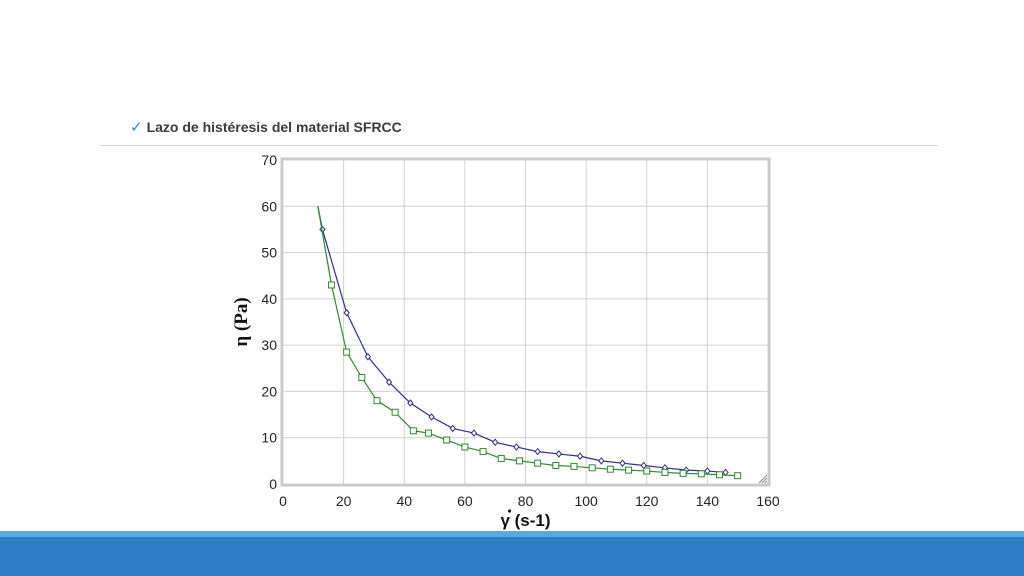 Image resolution: width=1024 pixels, height=576 pixels. I want to click on slide-header: ✓ Lazo de histéresis del material SFRCC, so click(266, 127).